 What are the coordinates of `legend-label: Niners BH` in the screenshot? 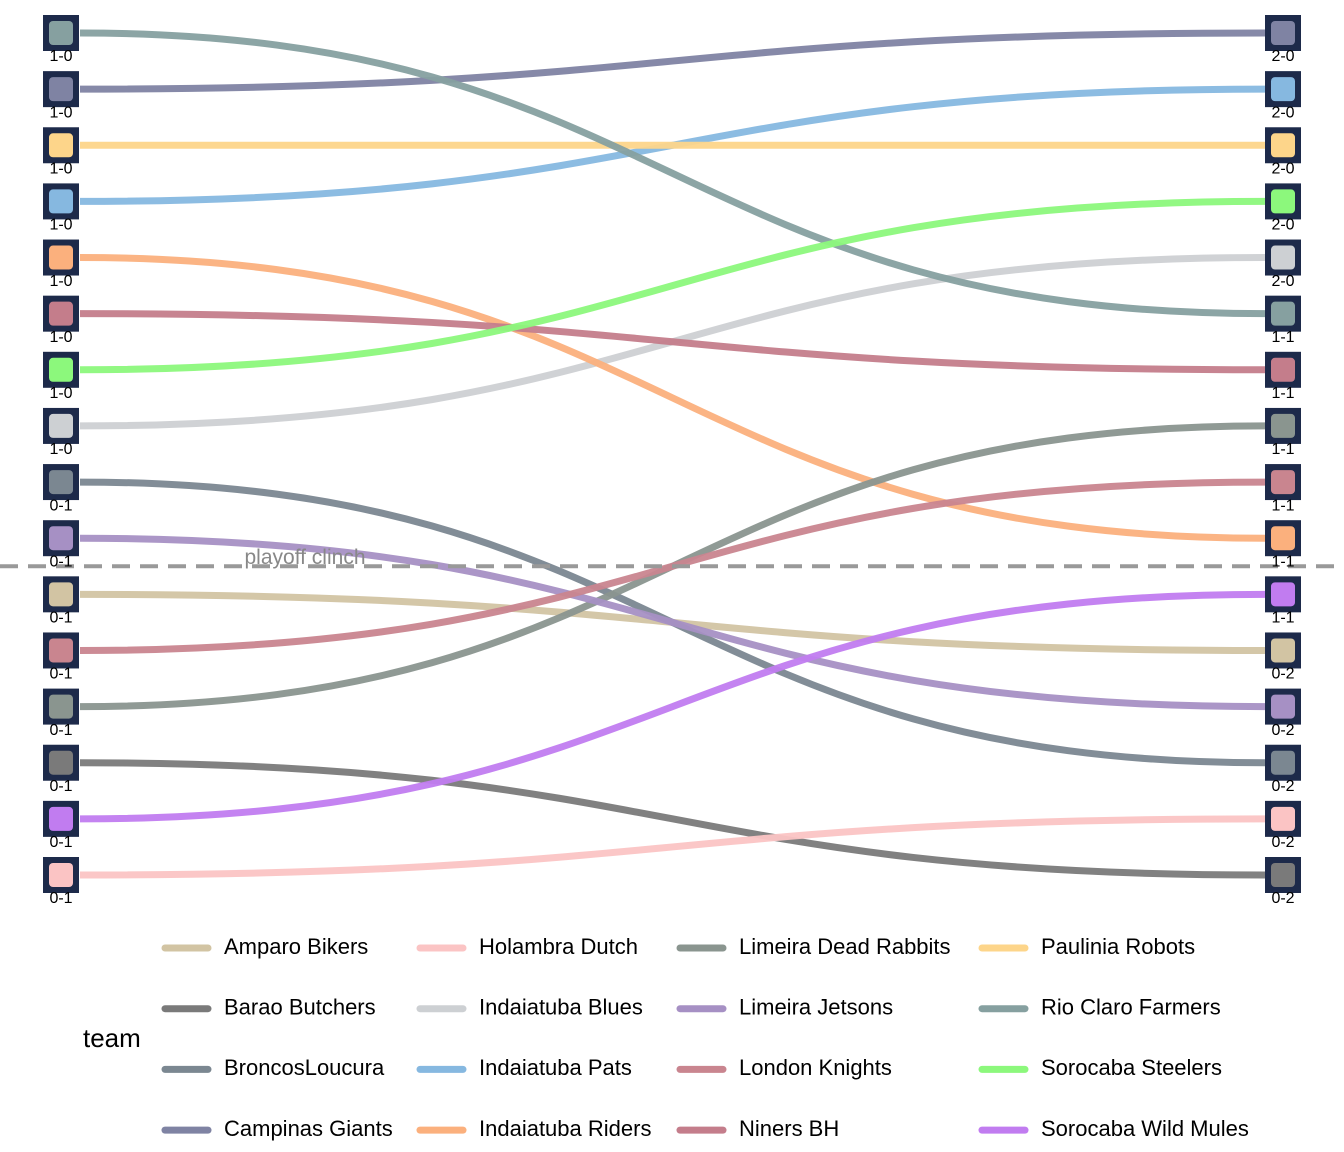 It's located at (789, 1128).